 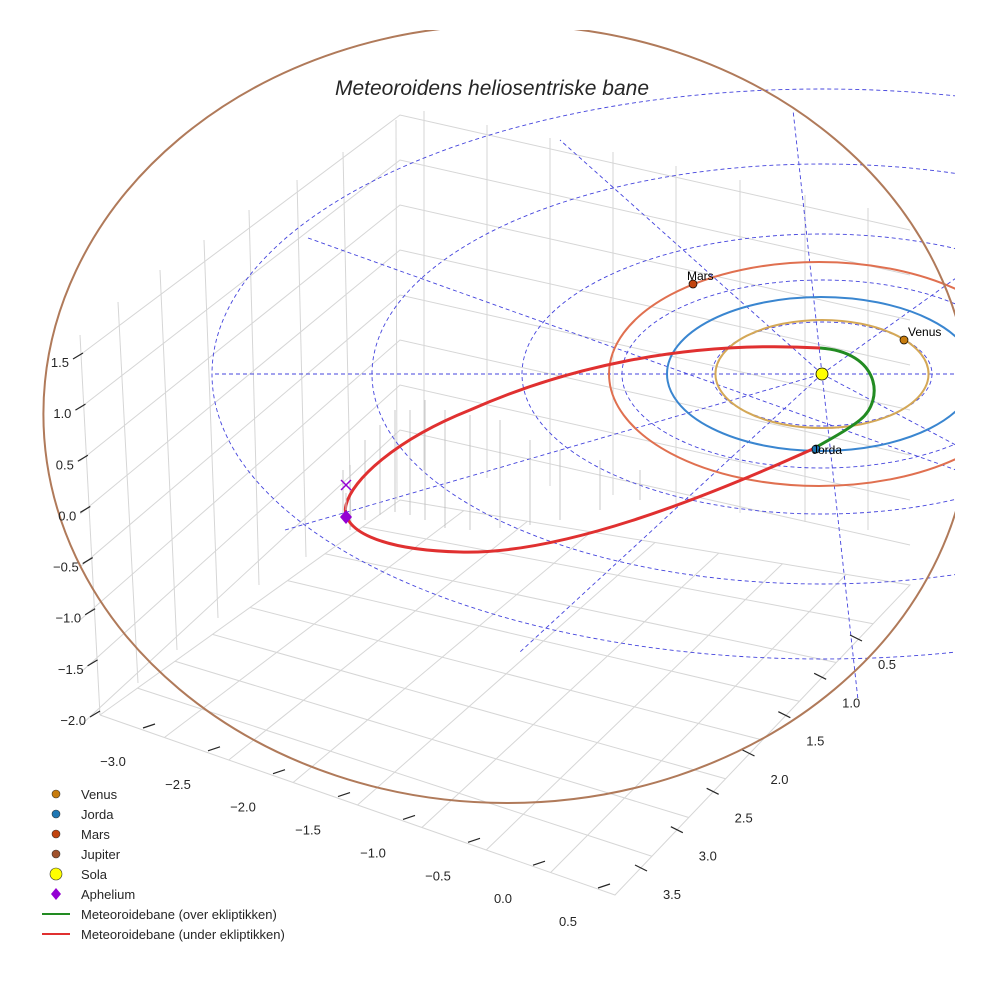 What do you see at coordinates (67, 515) in the screenshot?
I see `z-tick-label: 0.0` at bounding box center [67, 515].